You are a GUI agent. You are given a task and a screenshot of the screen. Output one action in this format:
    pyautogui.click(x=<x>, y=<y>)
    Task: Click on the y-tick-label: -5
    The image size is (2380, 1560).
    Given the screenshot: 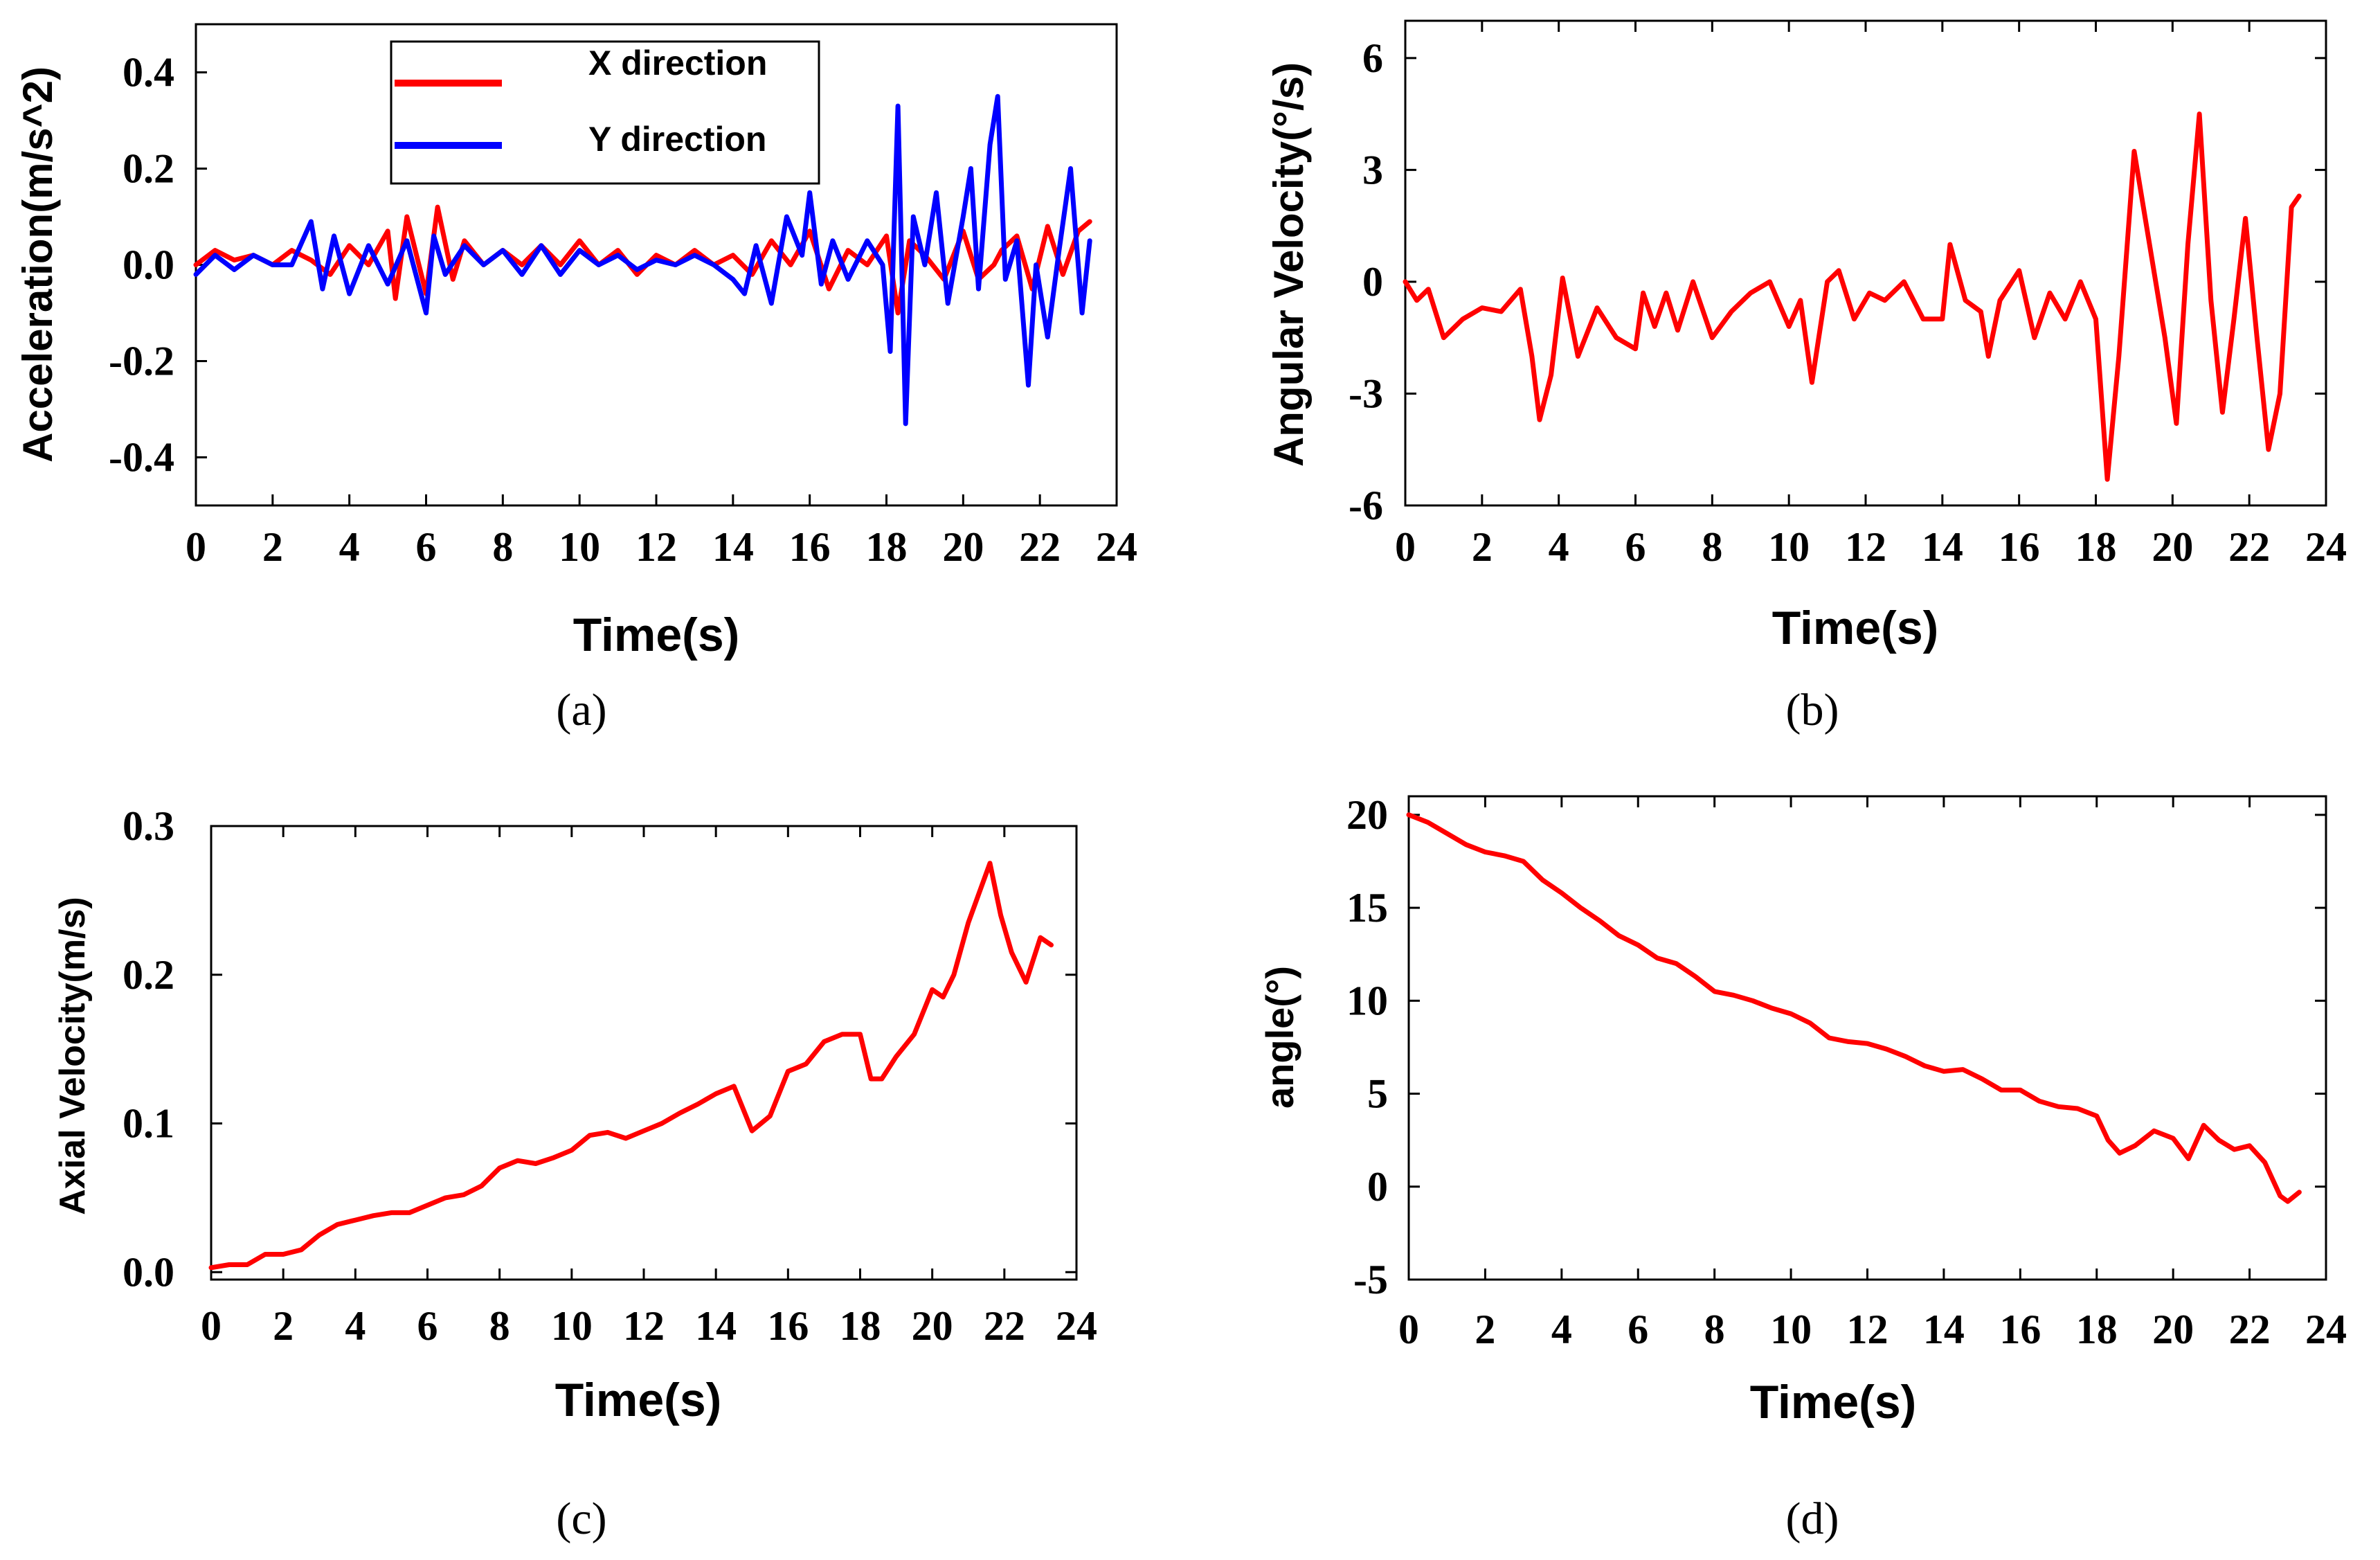 What is the action you would take?
    pyautogui.click(x=1370, y=1279)
    